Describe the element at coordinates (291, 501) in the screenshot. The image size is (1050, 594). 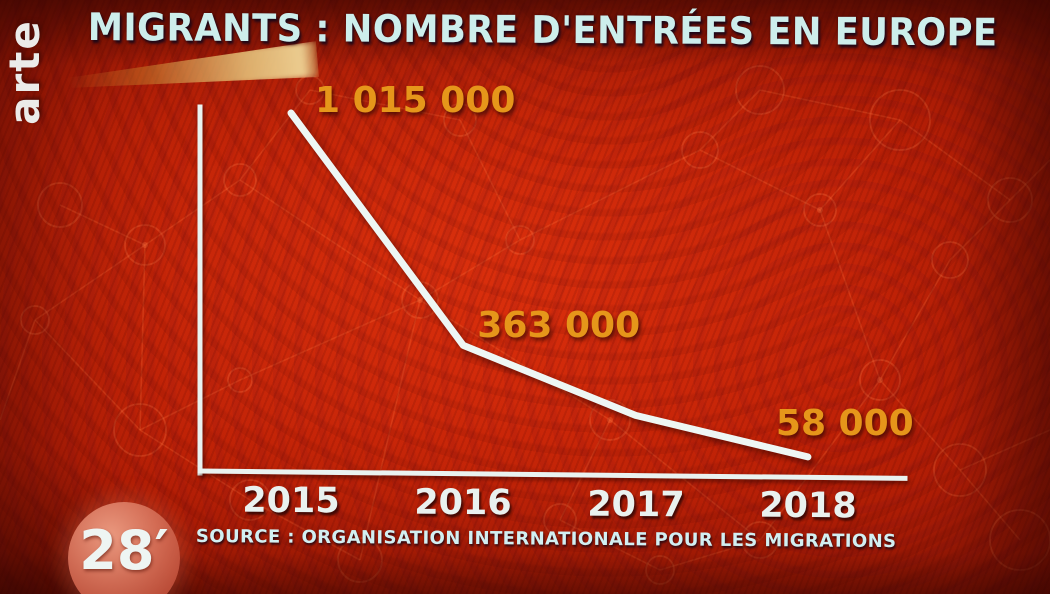
I see `x-tick-2015: 2015` at that location.